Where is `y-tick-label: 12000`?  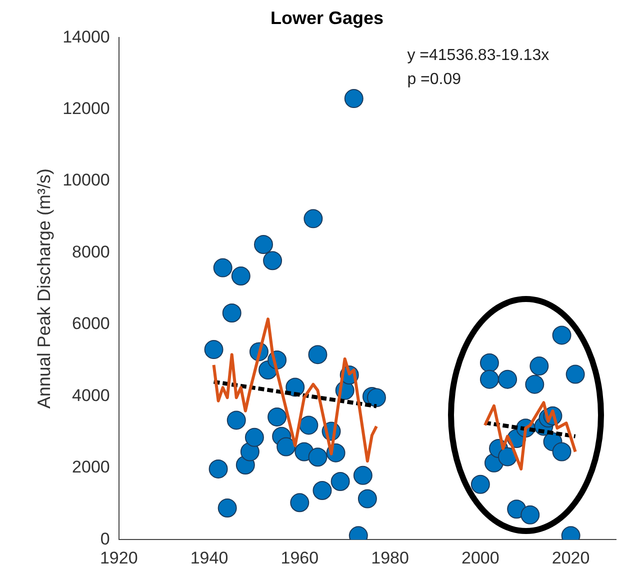 y-tick-label: 12000 is located at coordinates (86, 108).